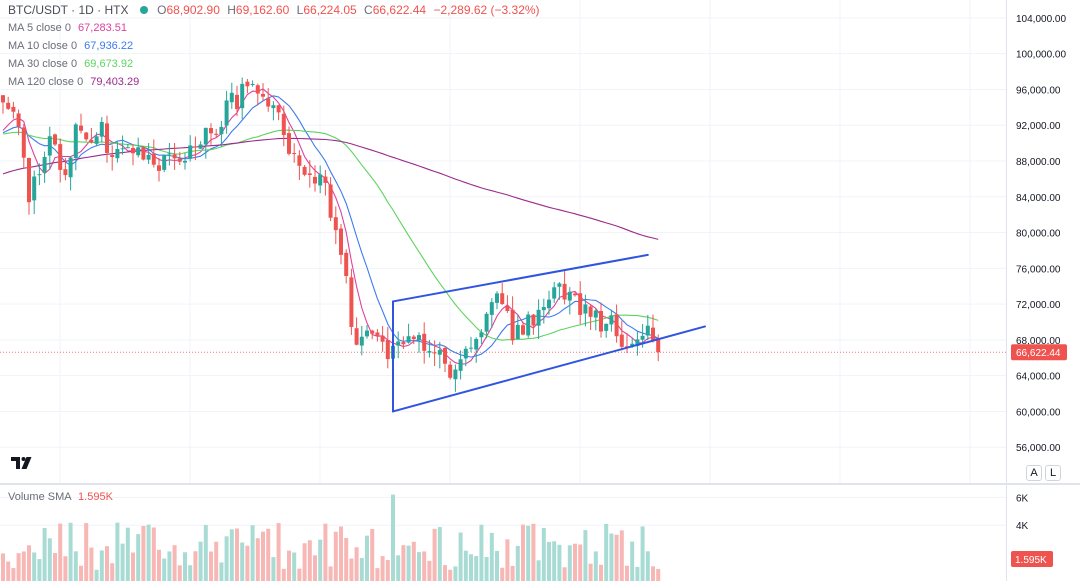 The width and height of the screenshot is (1080, 581). I want to click on volume-legend: Volume SMA 1.595K, so click(60, 497).